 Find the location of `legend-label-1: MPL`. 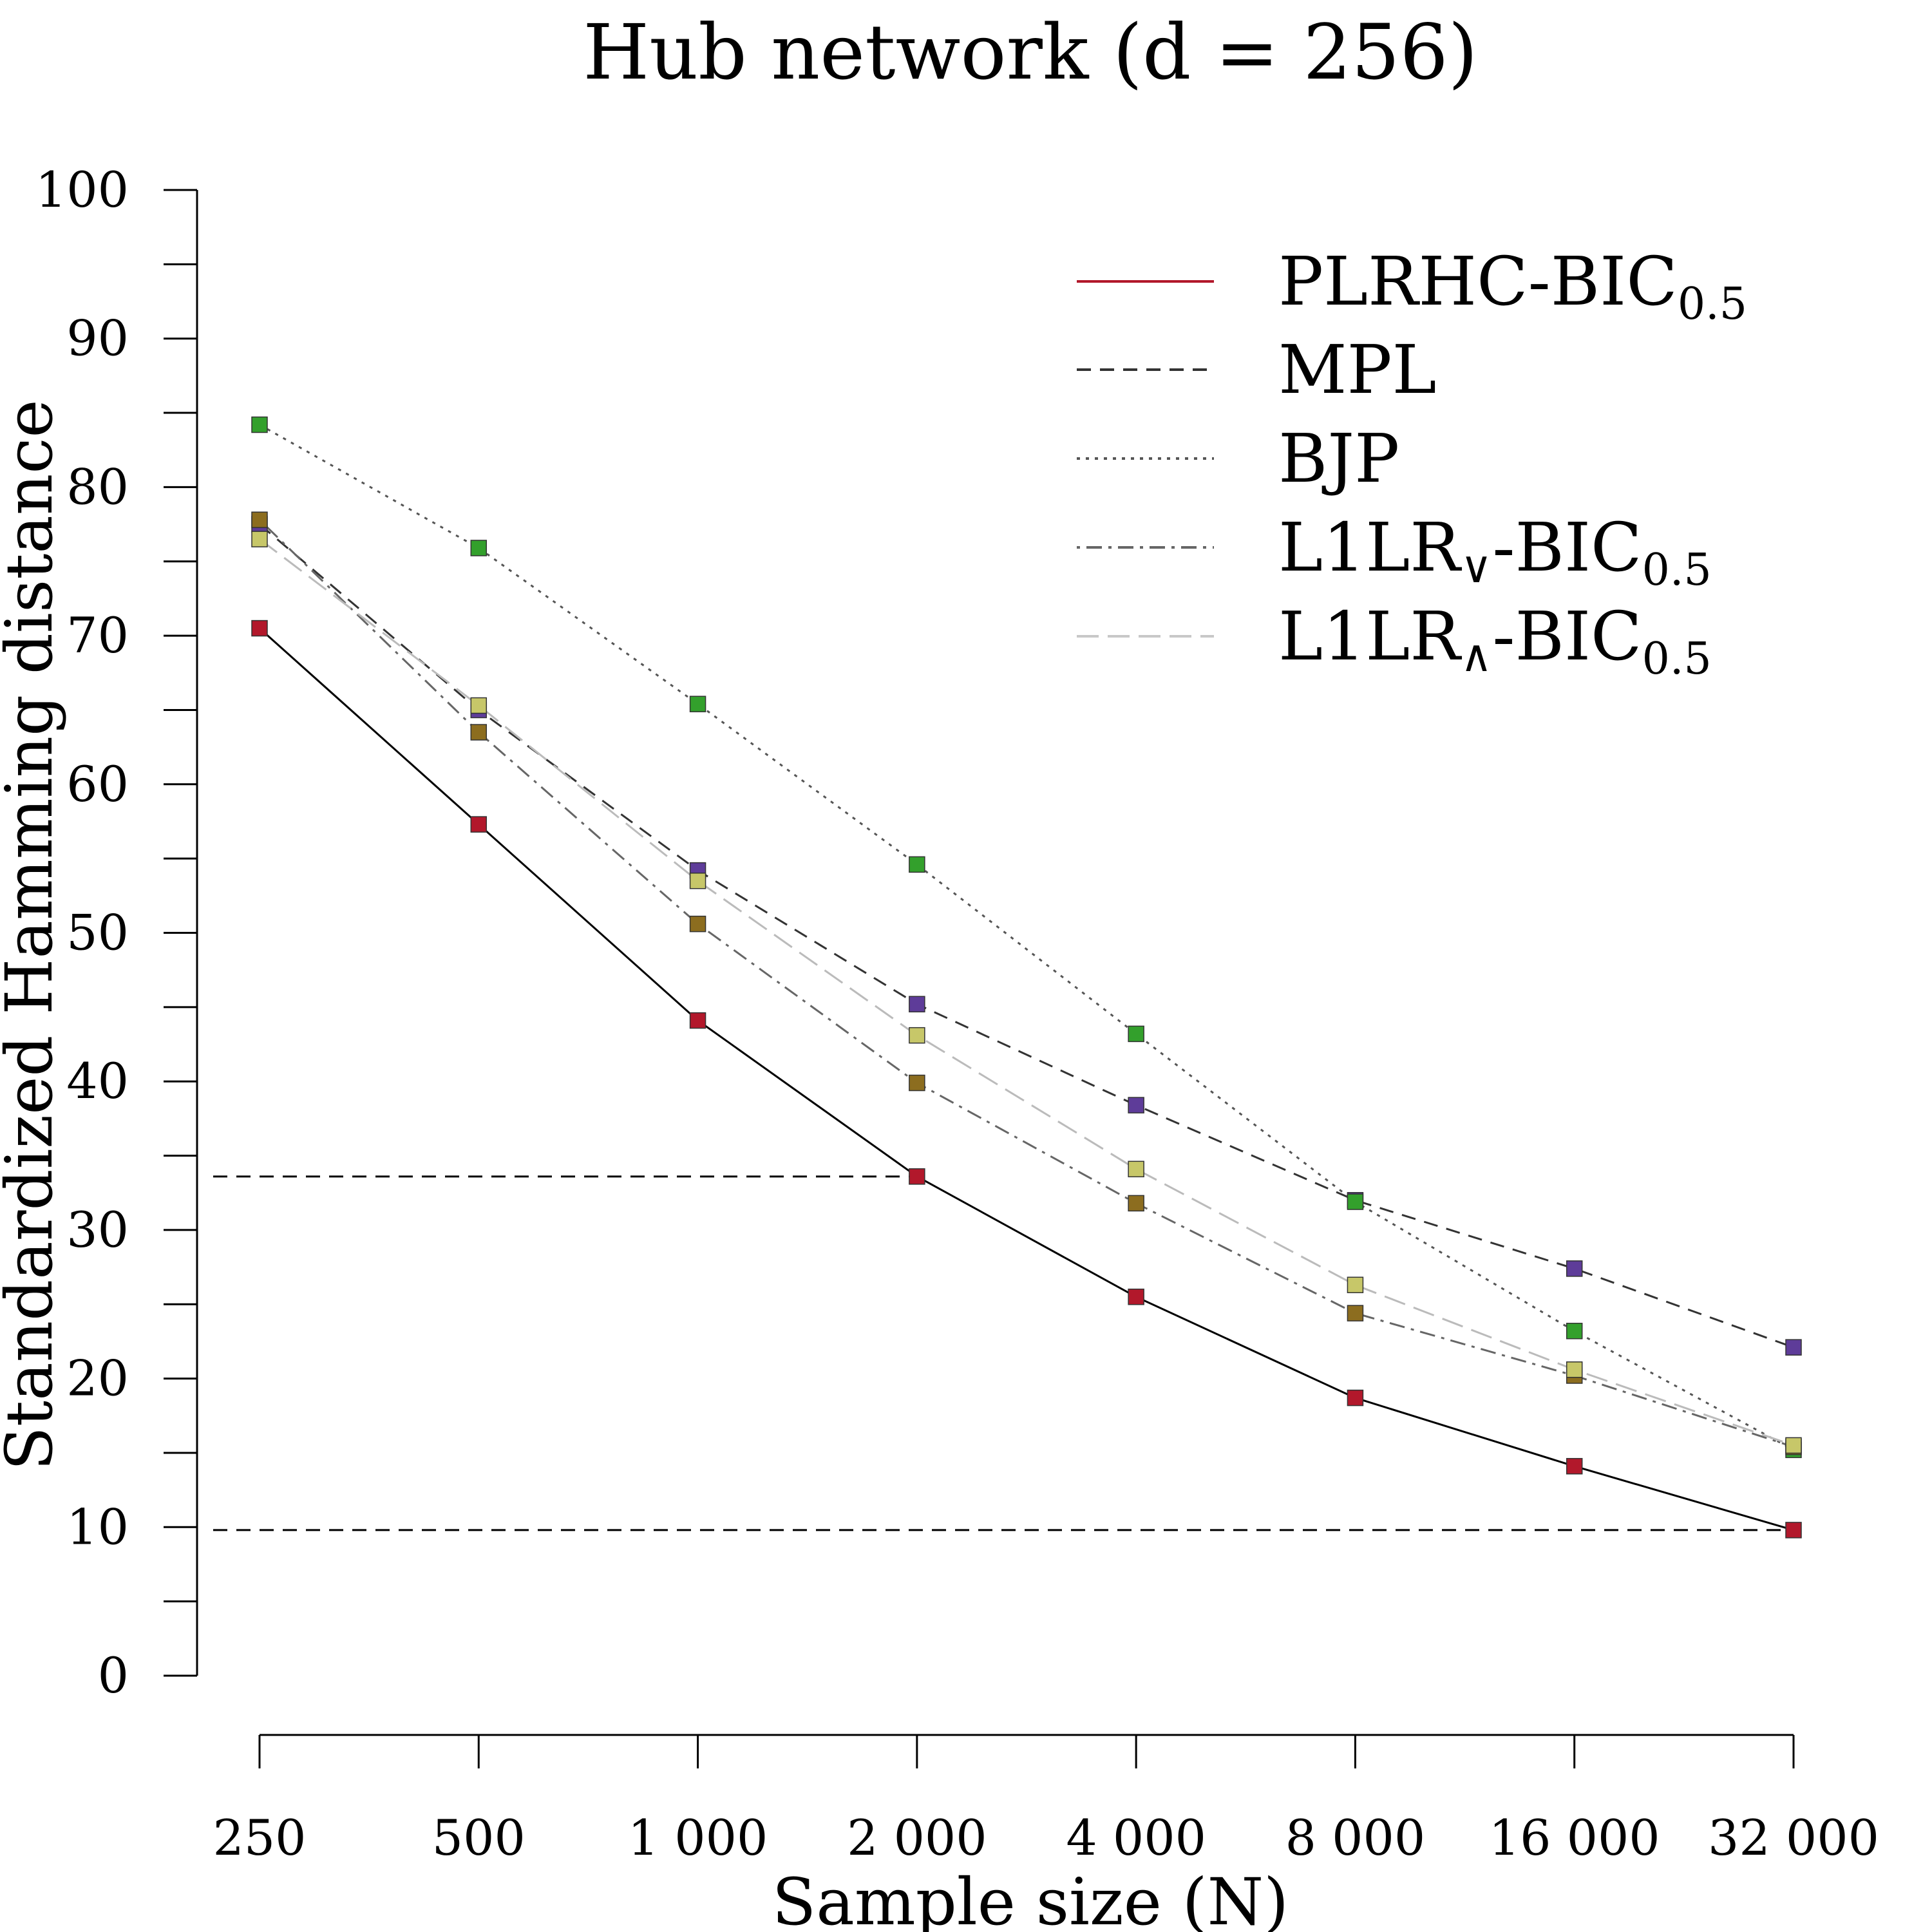

legend-label-1: MPL is located at coordinates (1357, 369).